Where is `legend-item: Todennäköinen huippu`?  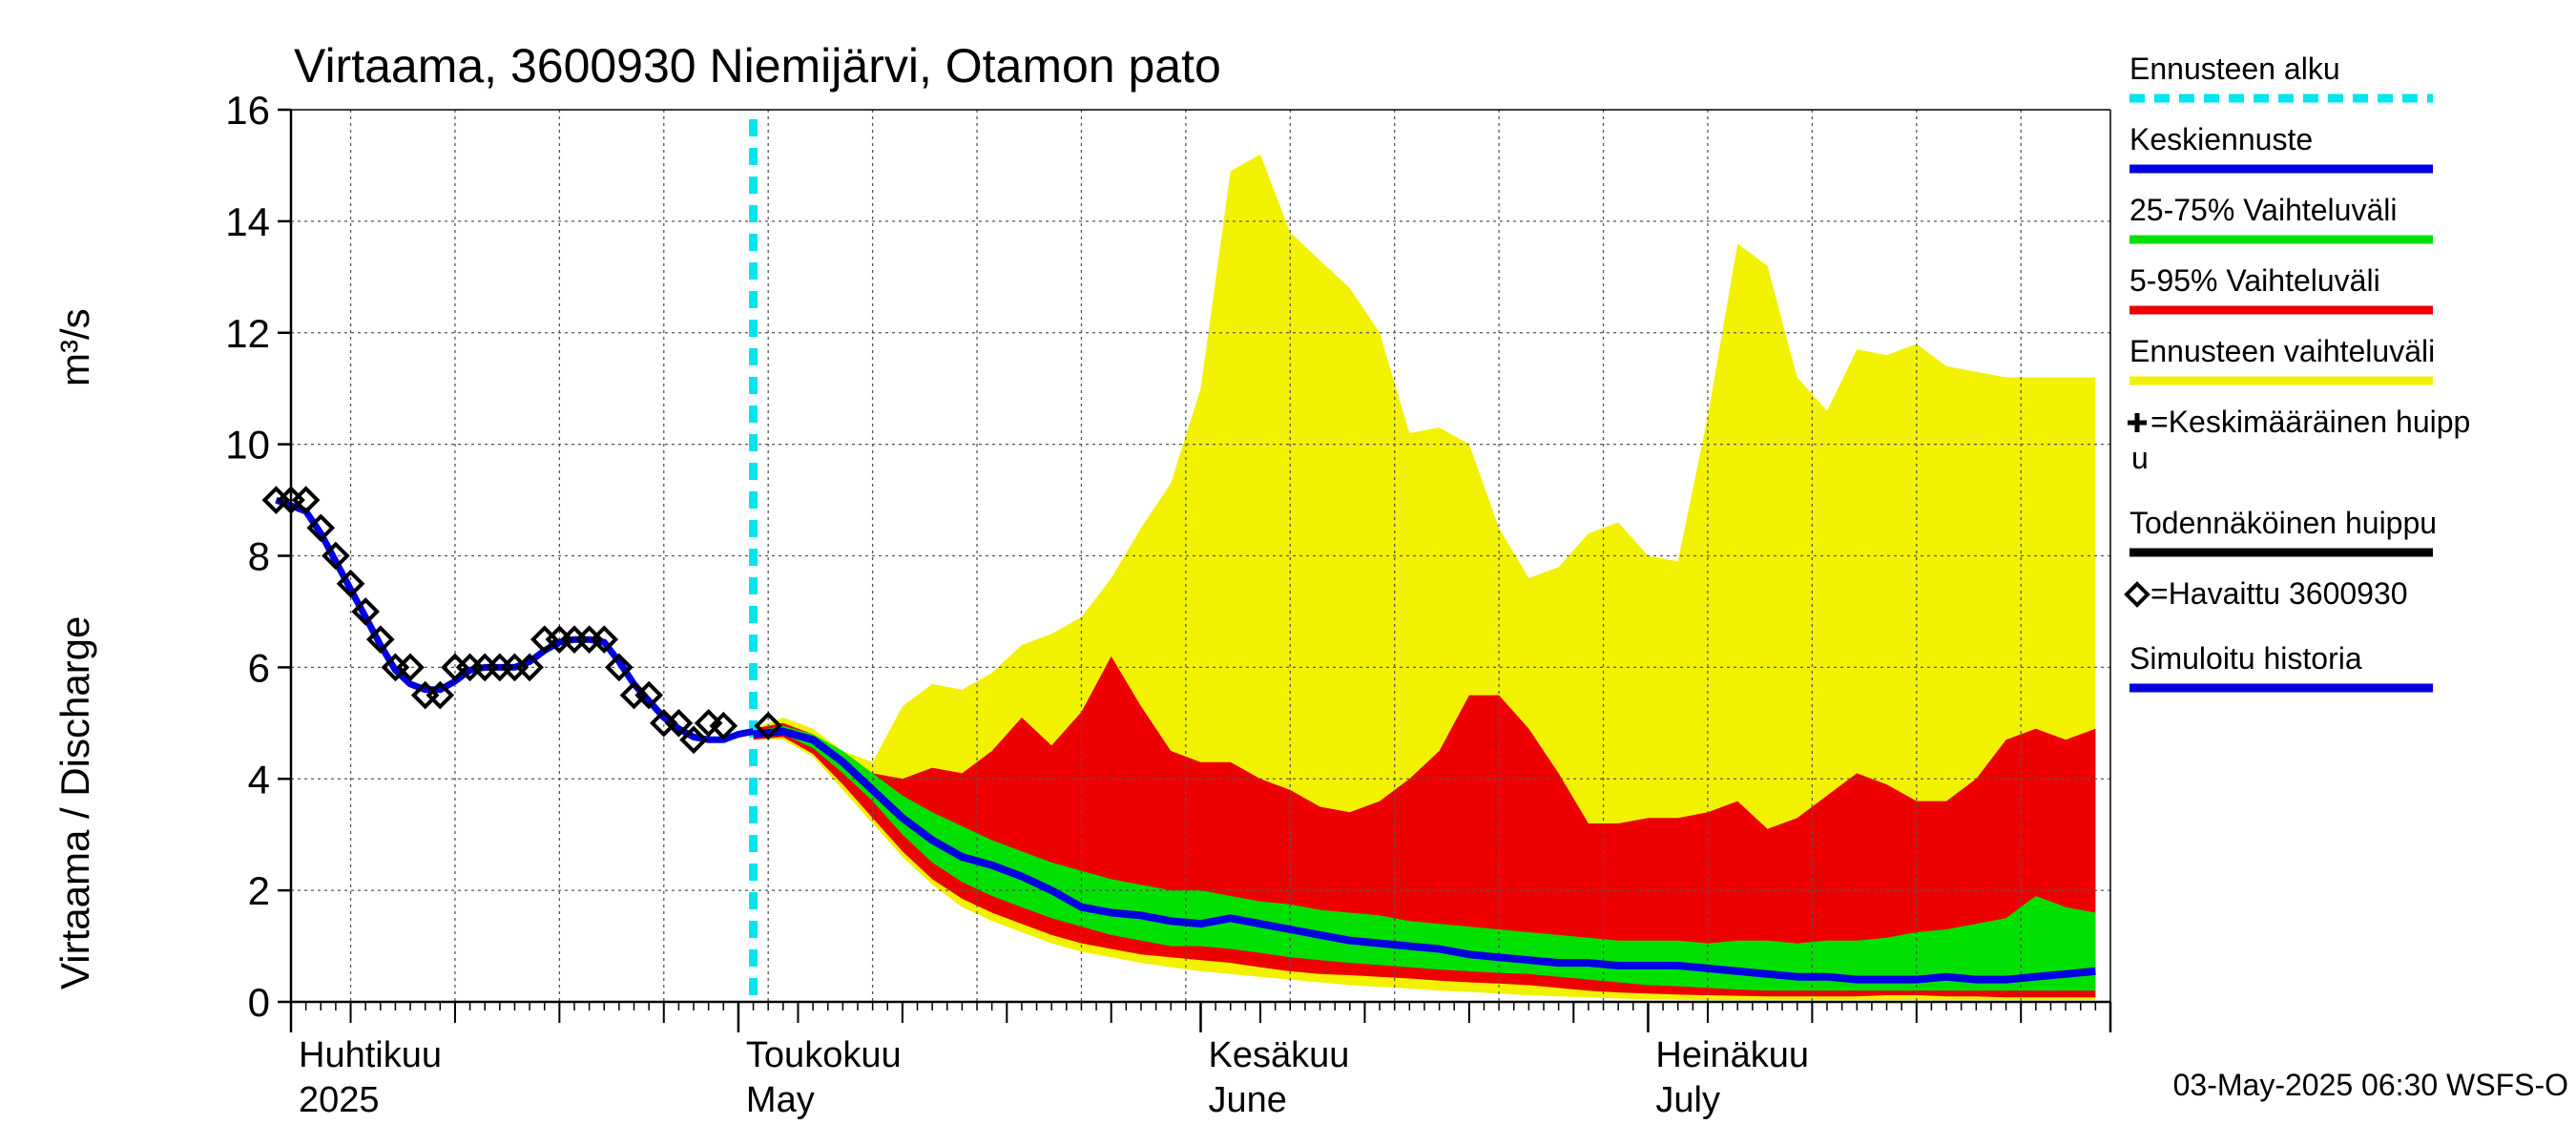 legend-item: Todennäköinen huippu is located at coordinates (2283, 531).